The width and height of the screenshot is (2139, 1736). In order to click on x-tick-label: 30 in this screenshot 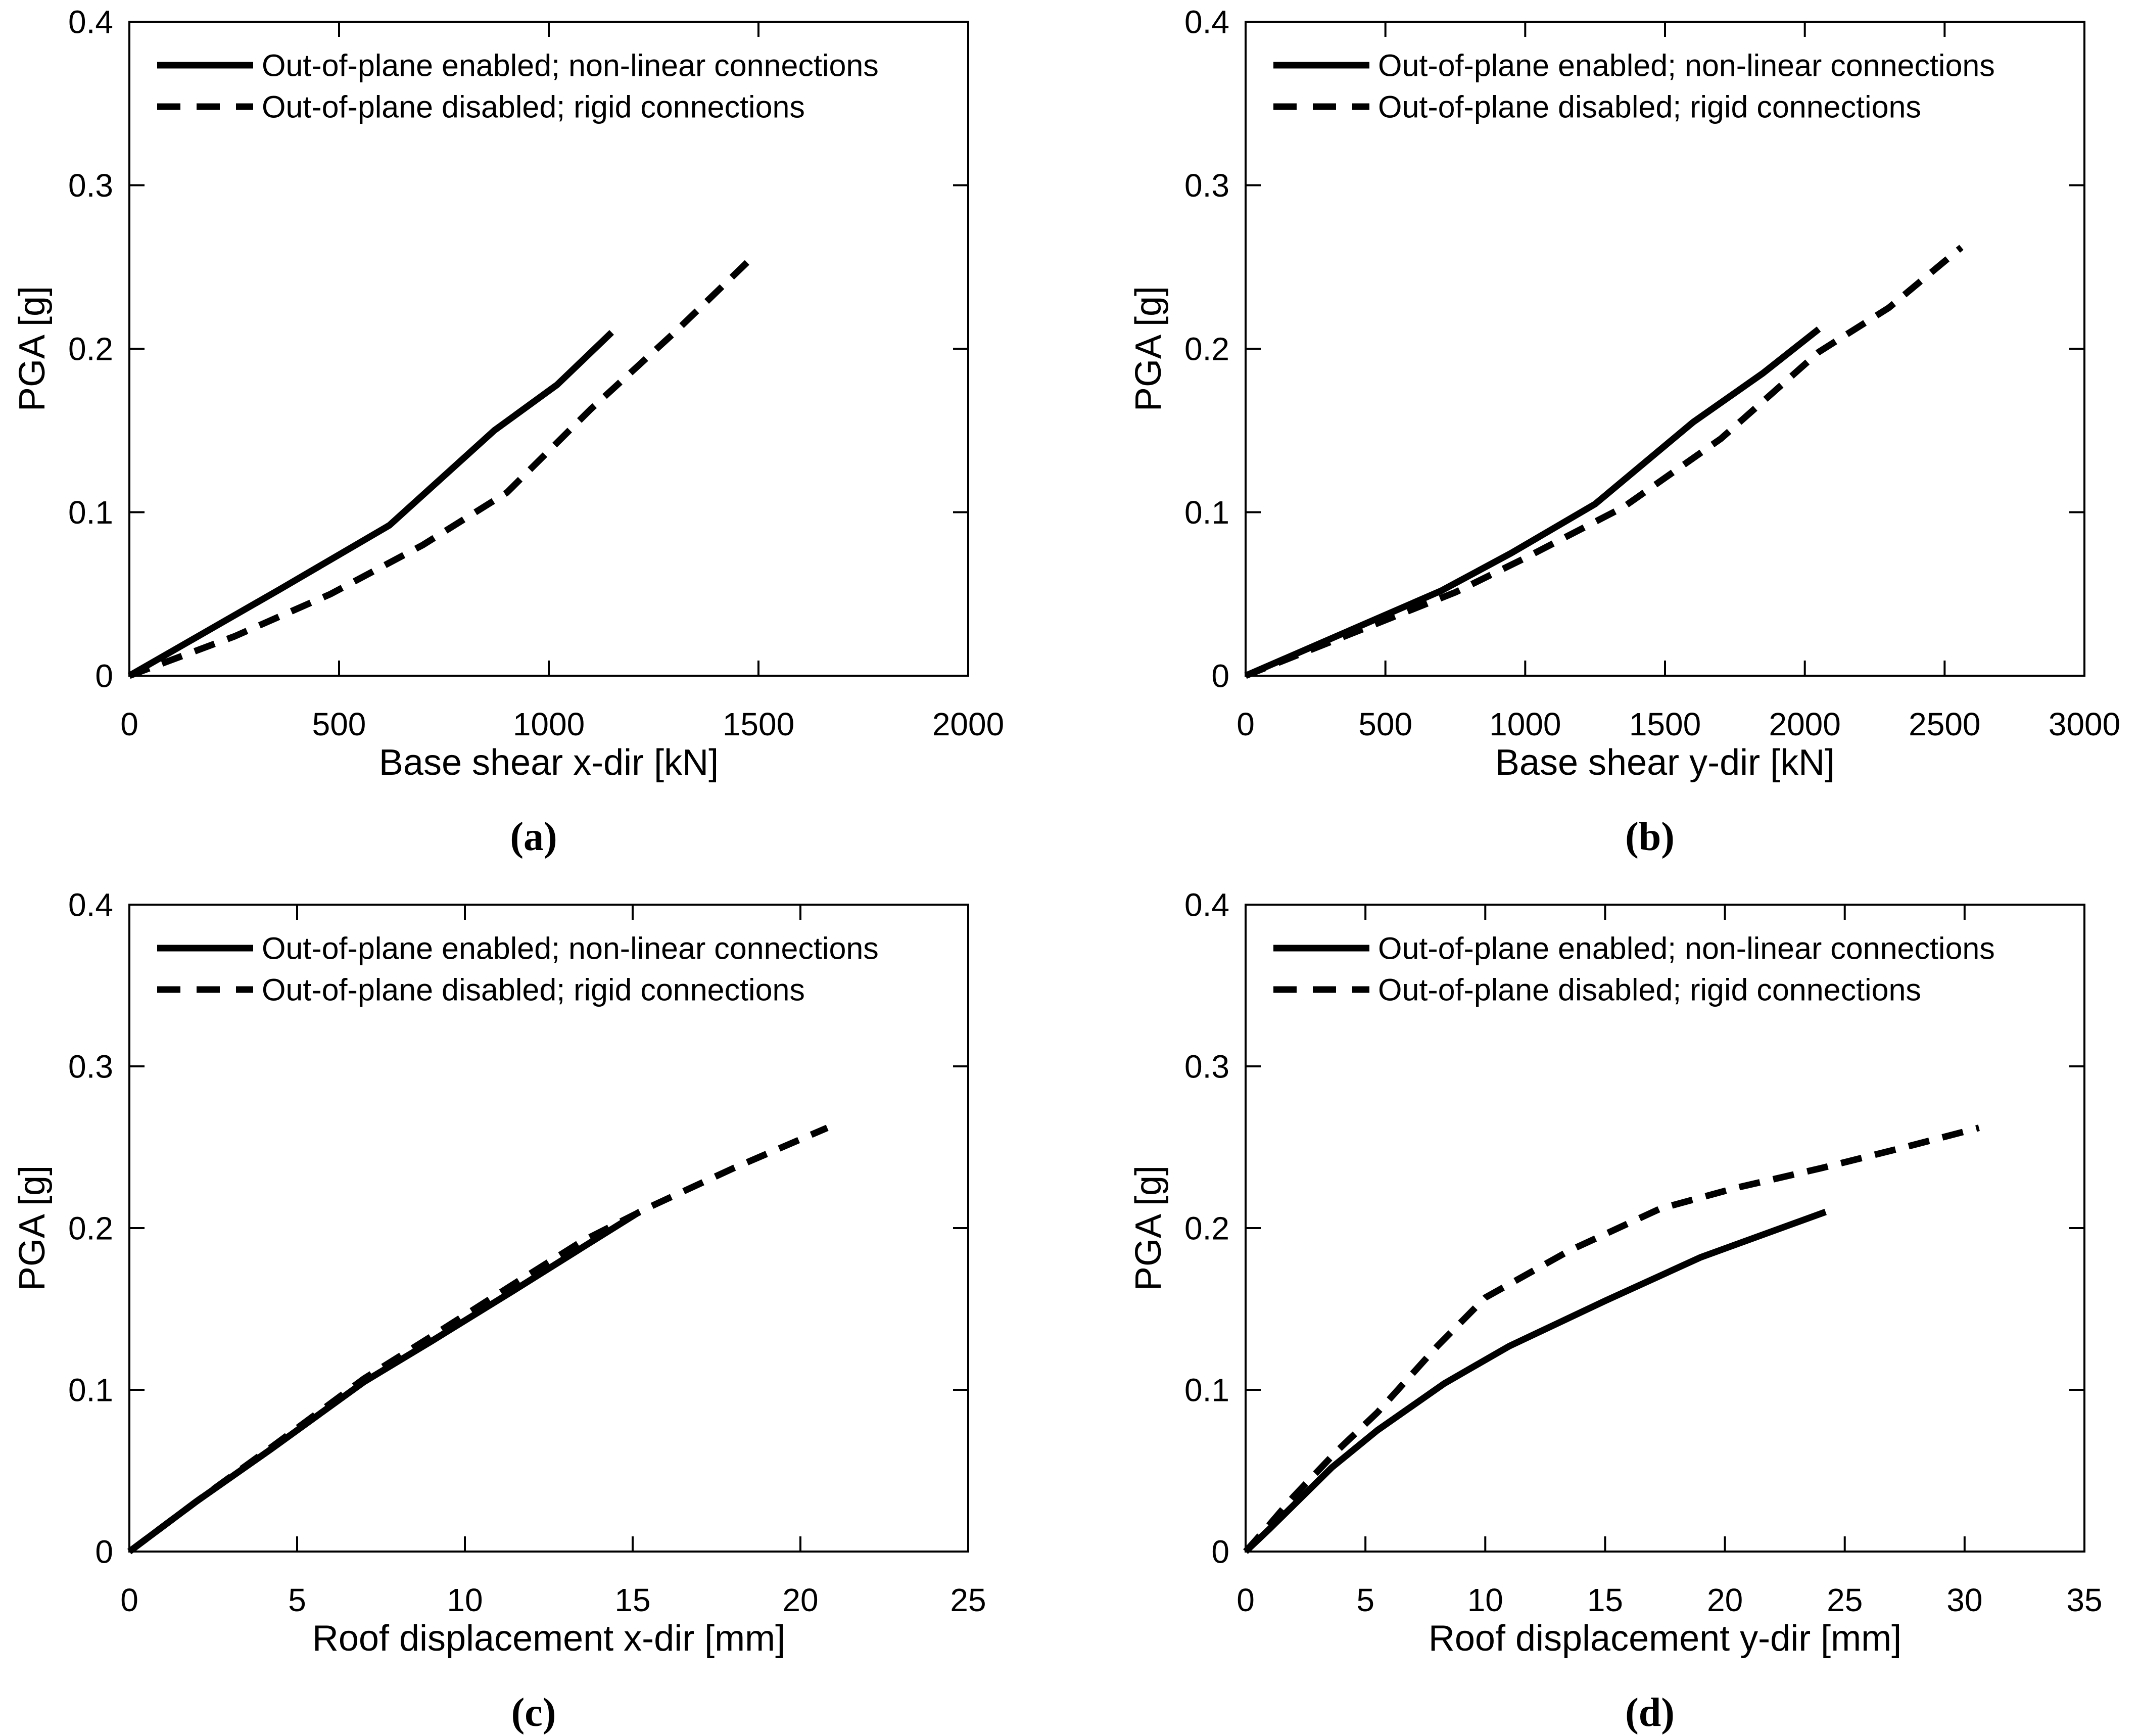, I will do `click(1964, 1600)`.